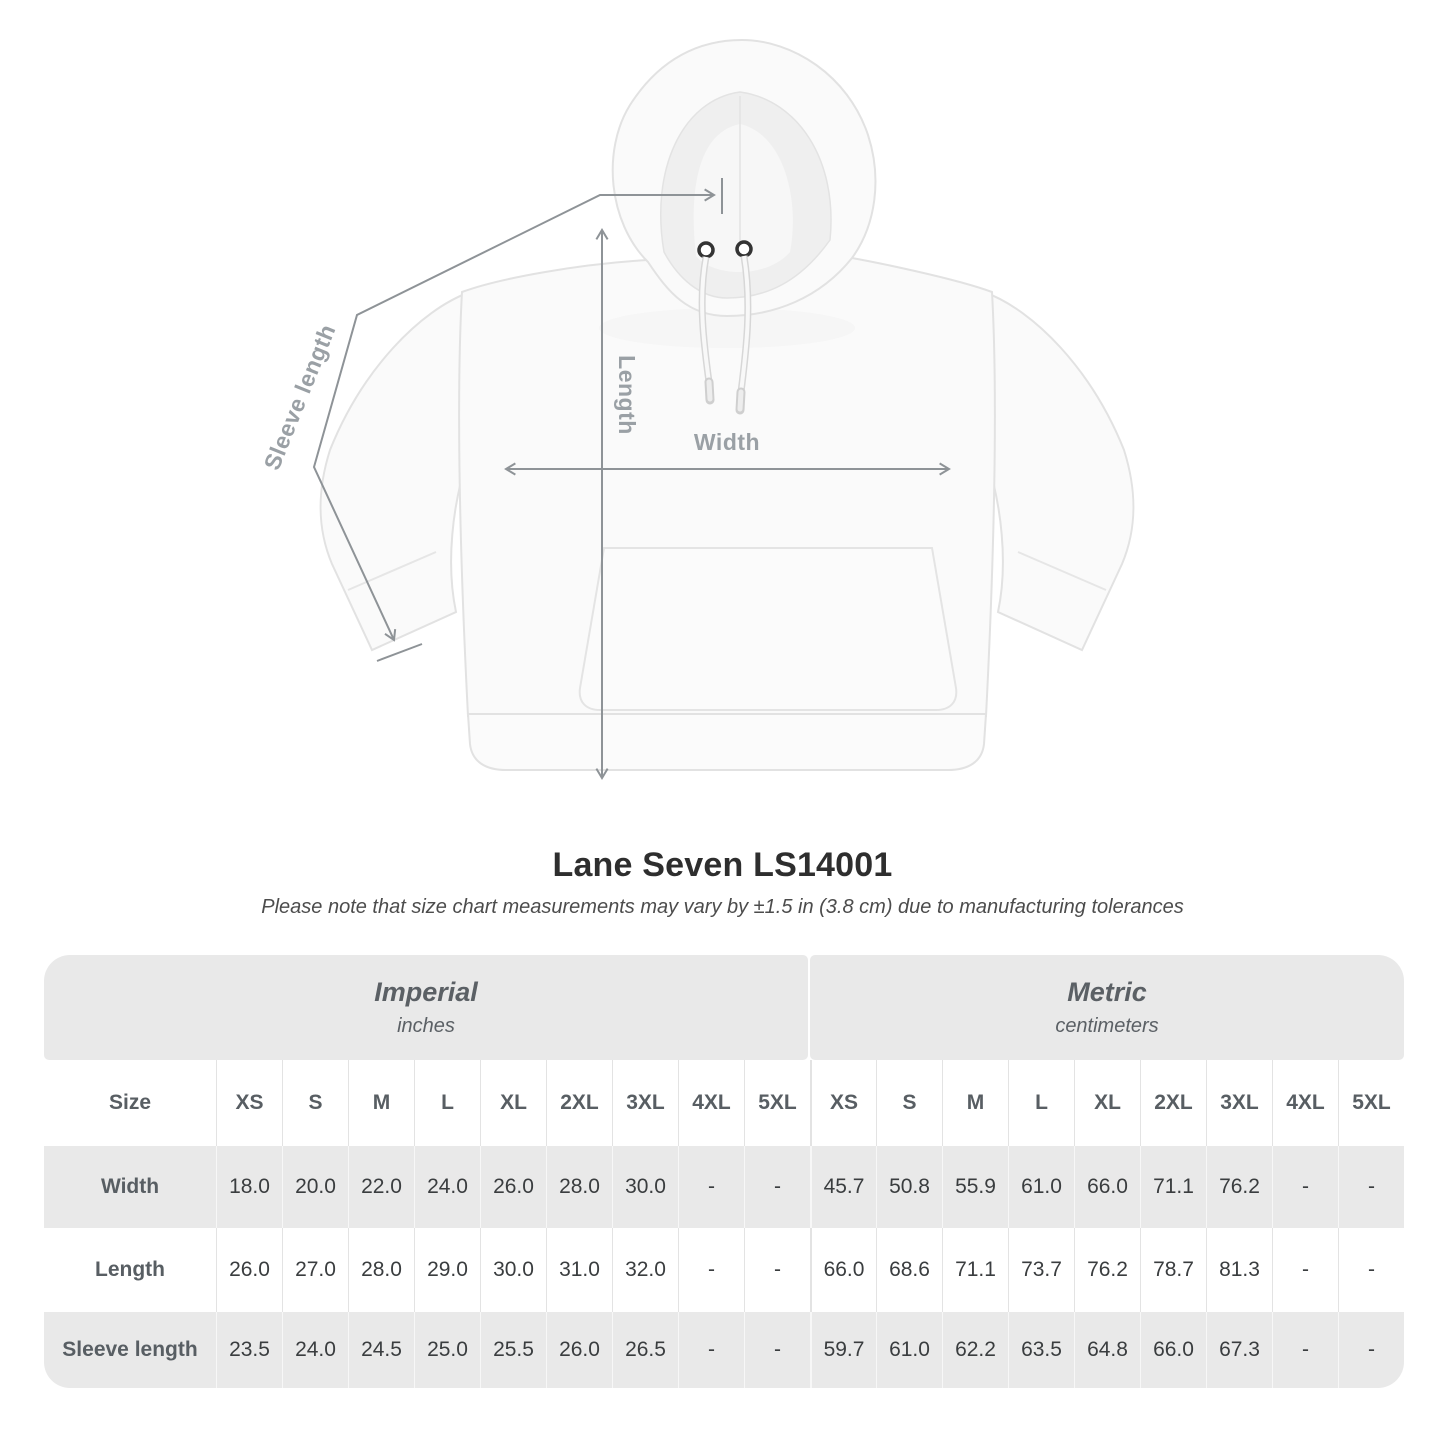 The width and height of the screenshot is (1445, 1445). I want to click on table-cell: 24.5, so click(381, 1350).